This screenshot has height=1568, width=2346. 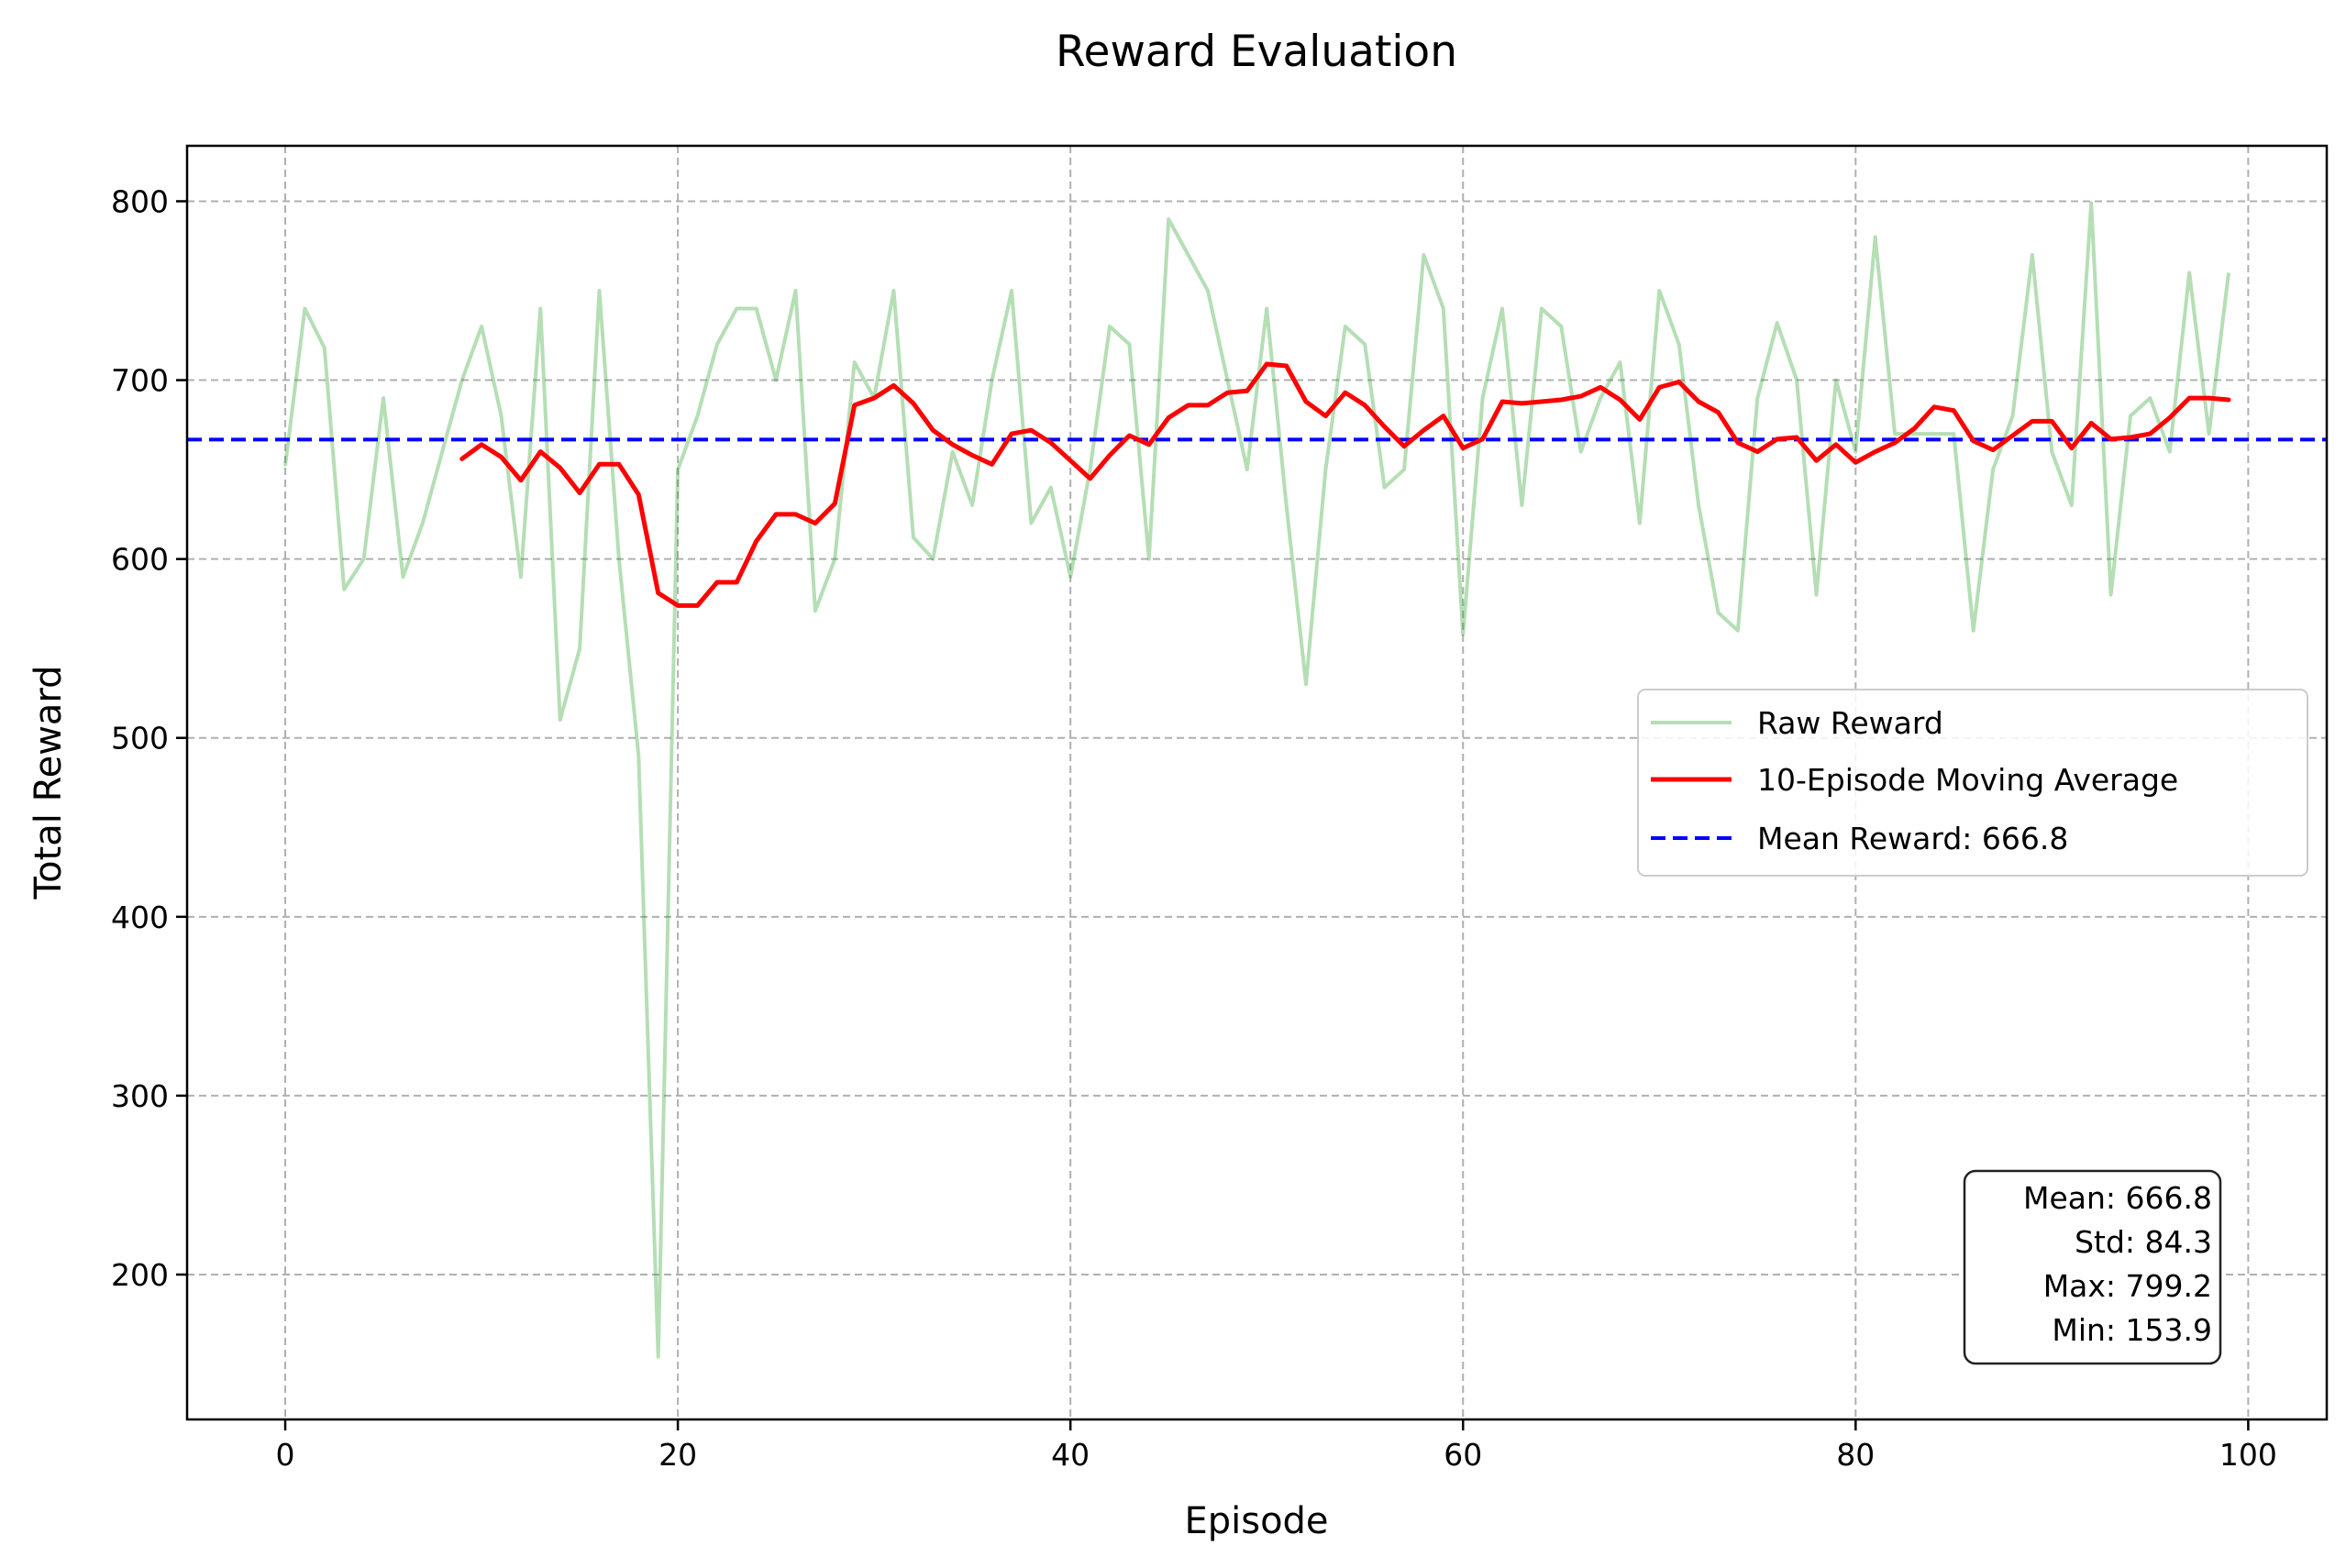 What do you see at coordinates (140, 918) in the screenshot?
I see `y-tick-label: 400` at bounding box center [140, 918].